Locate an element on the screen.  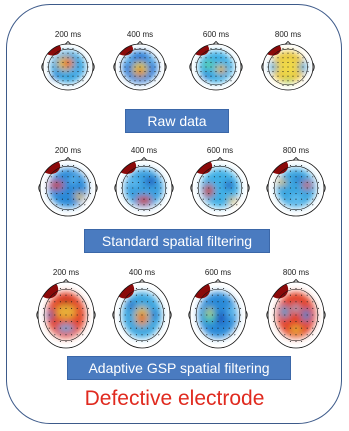
defective-electrode-label: Defective electrode is located at coordinates (174, 398).